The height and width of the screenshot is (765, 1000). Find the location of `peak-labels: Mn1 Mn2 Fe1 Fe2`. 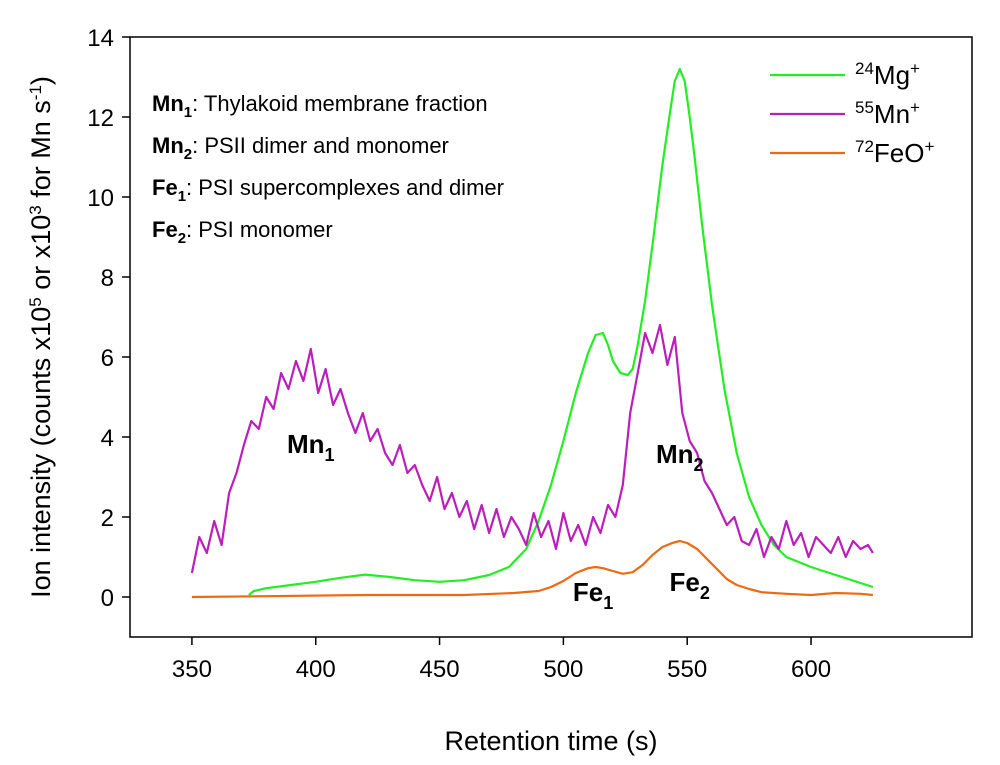

peak-labels: Mn1 Mn2 Fe1 Fe2 is located at coordinates (498, 521).